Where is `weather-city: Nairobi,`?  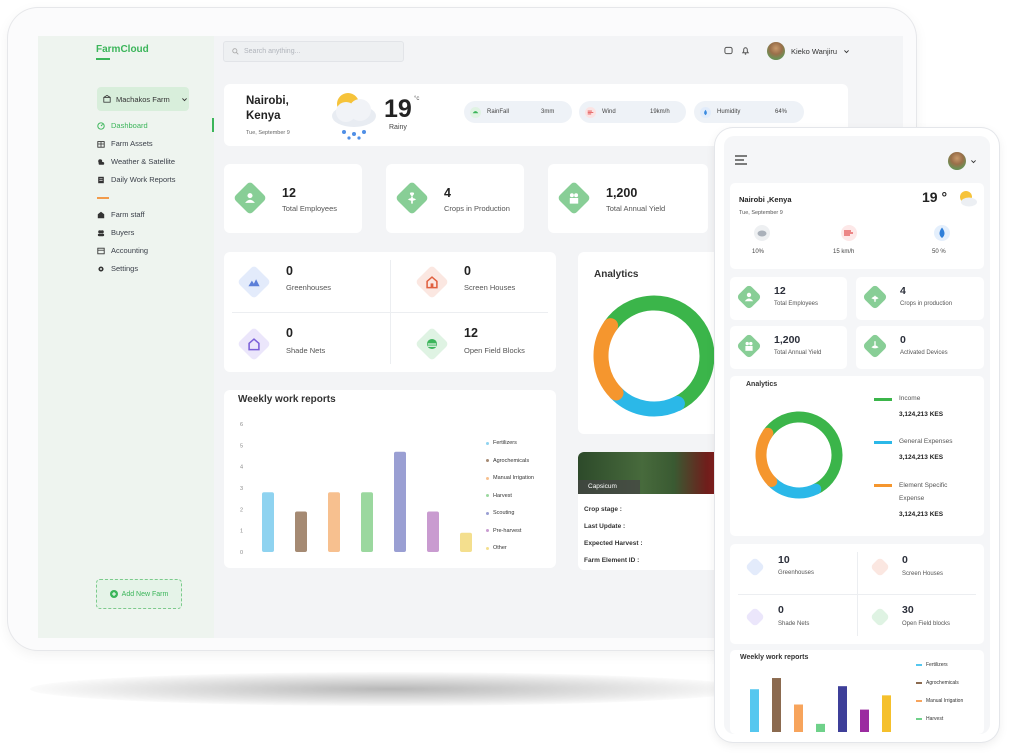 weather-city: Nairobi, is located at coordinates (267, 101).